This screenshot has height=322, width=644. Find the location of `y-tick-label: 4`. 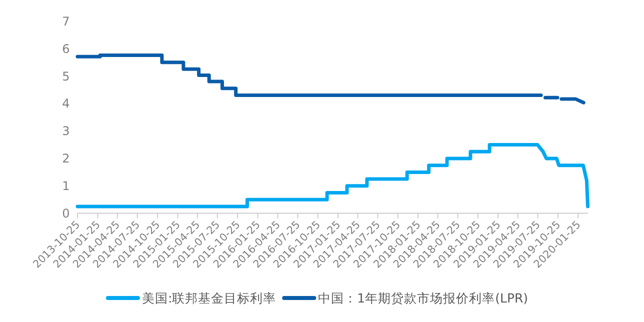

y-tick-label: 4 is located at coordinates (66, 103).